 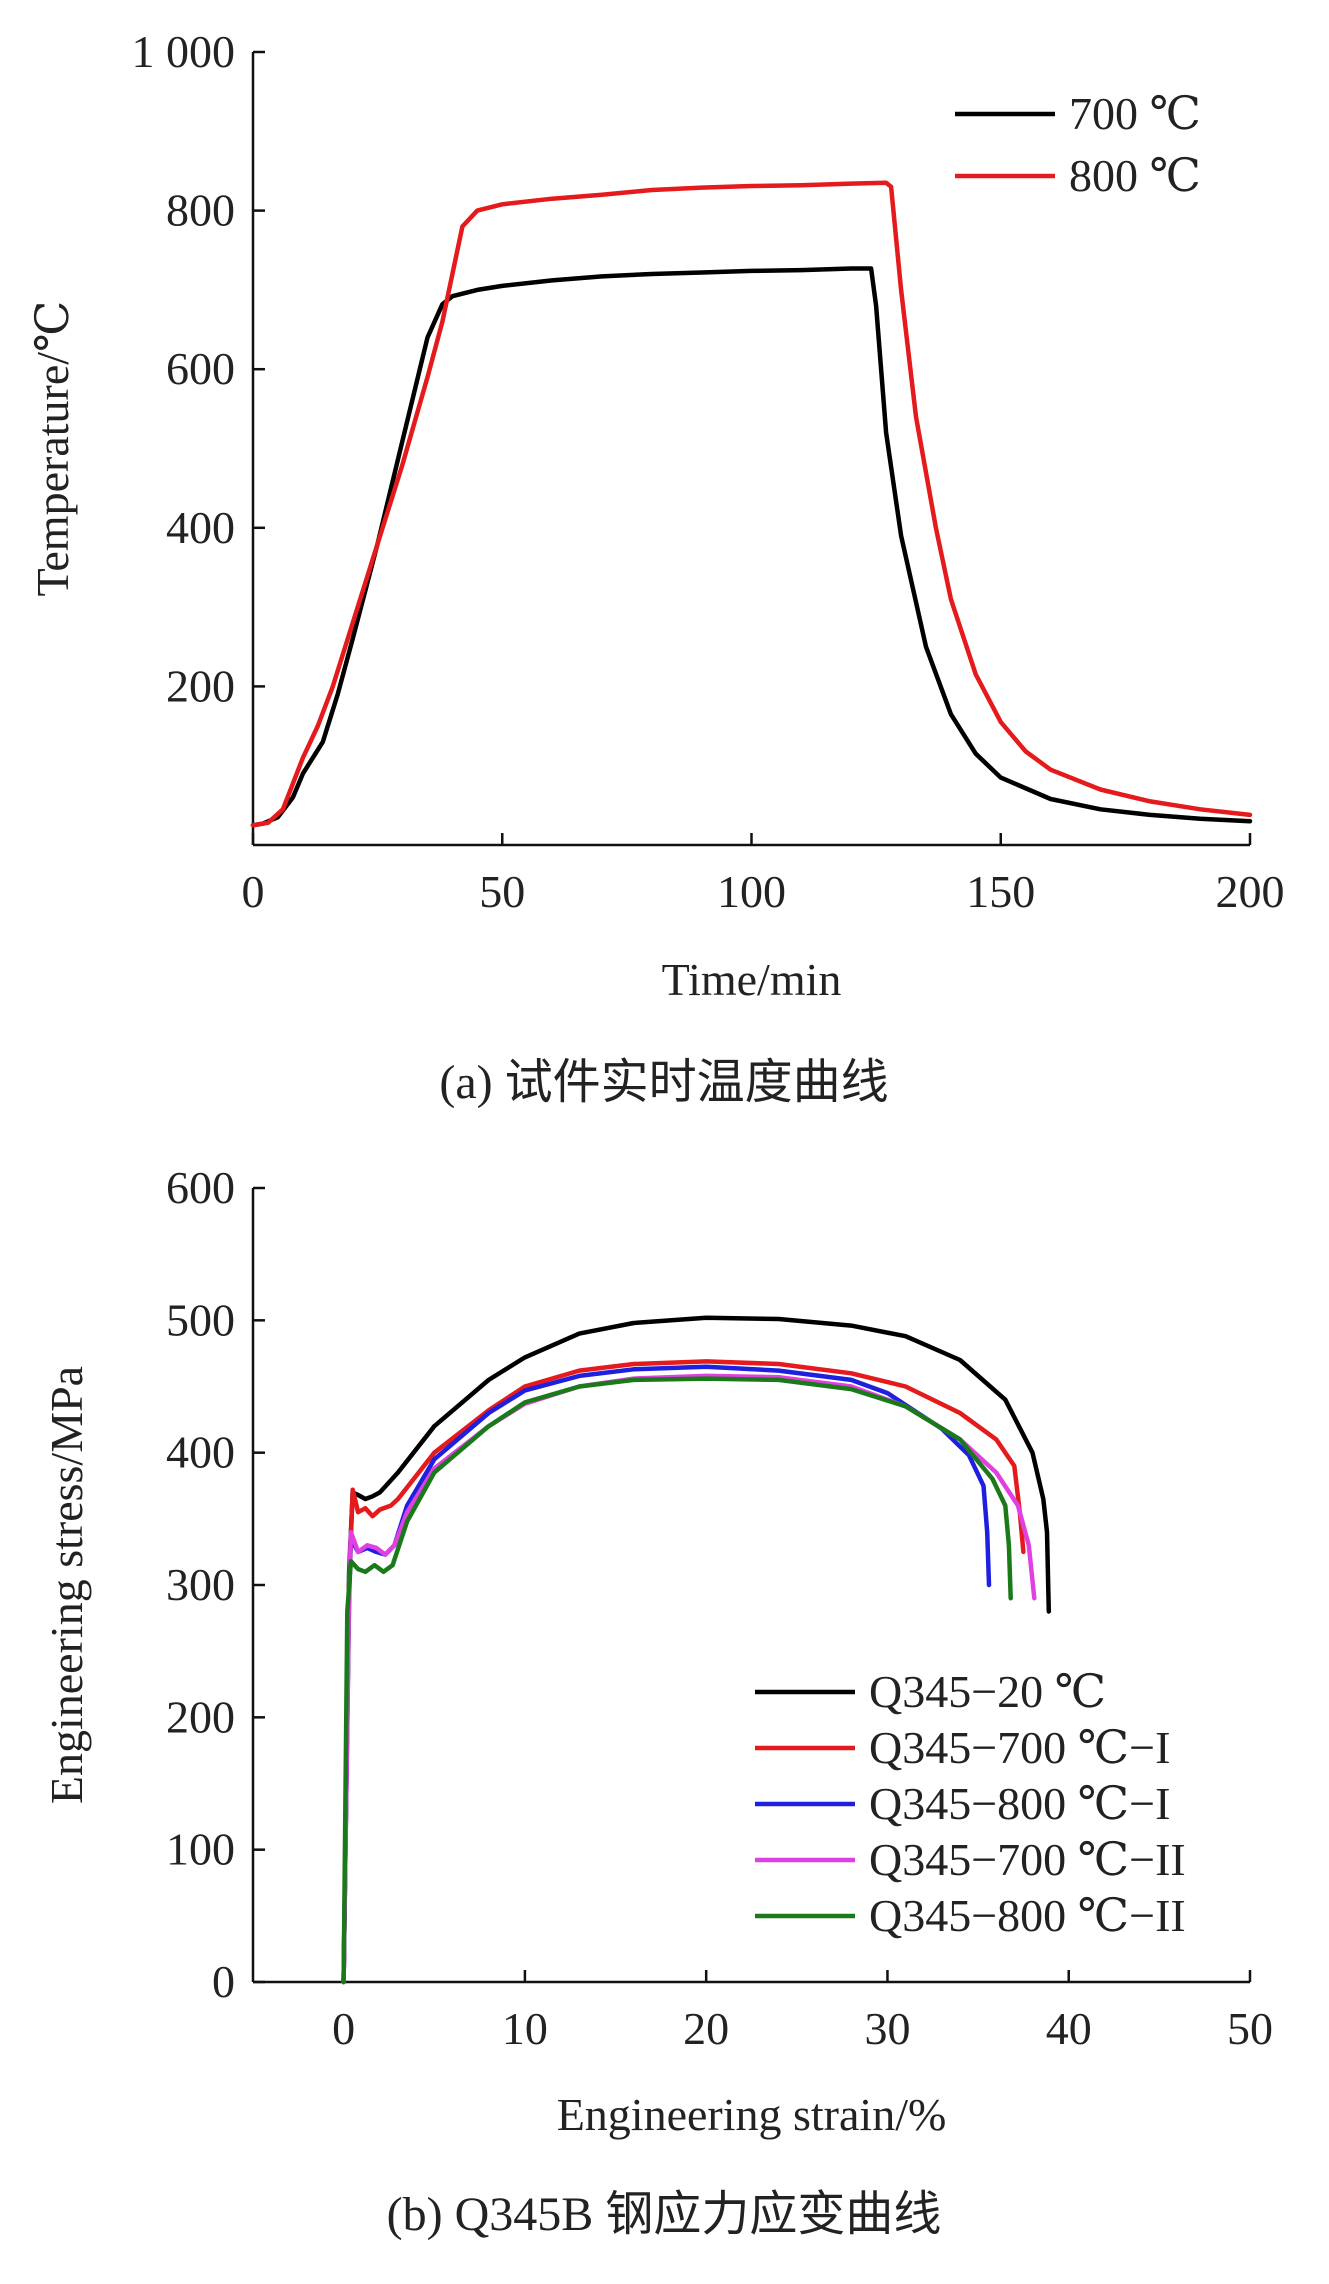 I want to click on x-axis-label: Time/min, so click(x=752, y=979).